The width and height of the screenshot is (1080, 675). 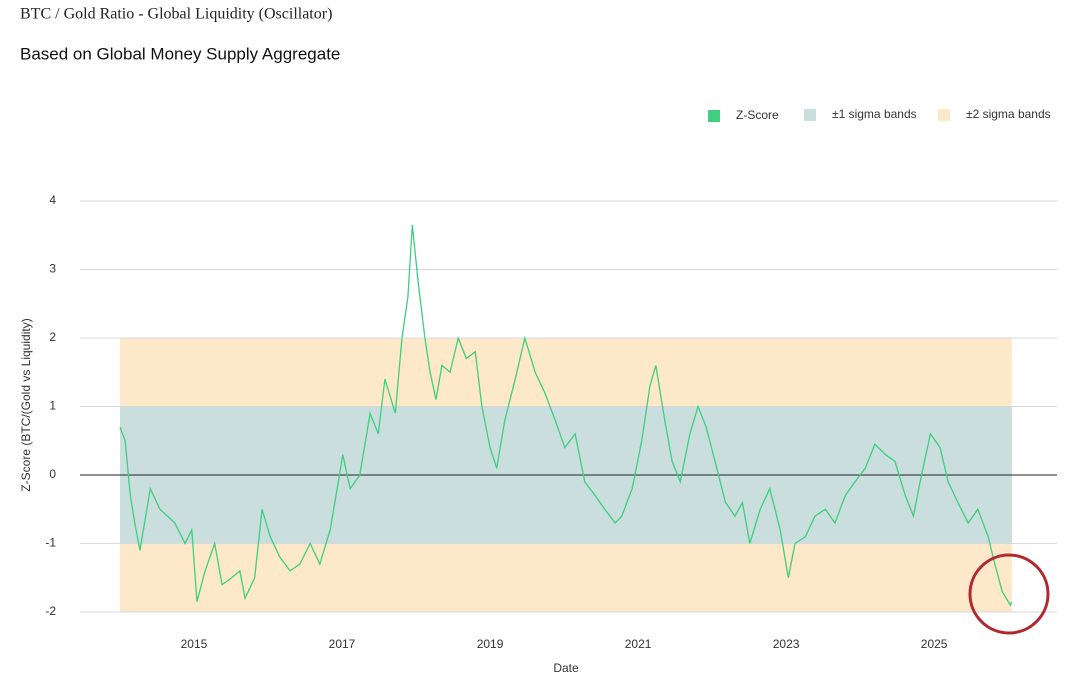 What do you see at coordinates (786, 644) in the screenshot?
I see `x-tick-label: 2023` at bounding box center [786, 644].